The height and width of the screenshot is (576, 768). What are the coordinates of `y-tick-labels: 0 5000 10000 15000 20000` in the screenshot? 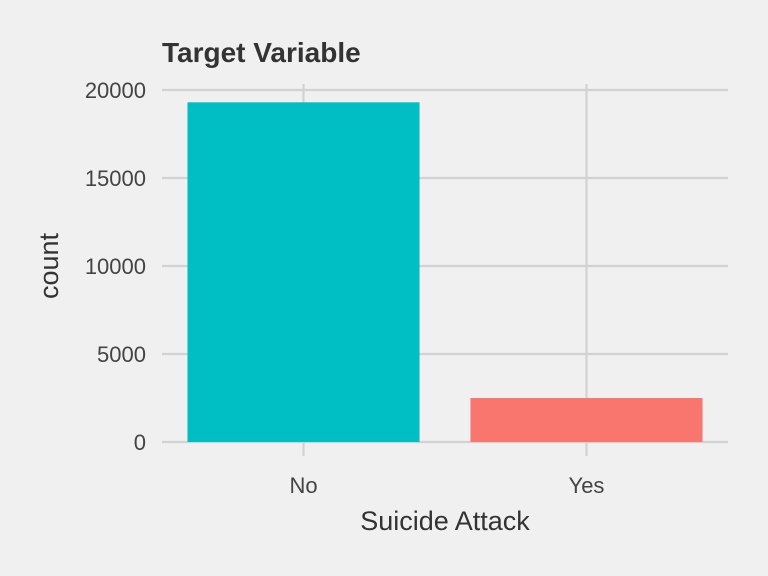 It's located at (115, 266).